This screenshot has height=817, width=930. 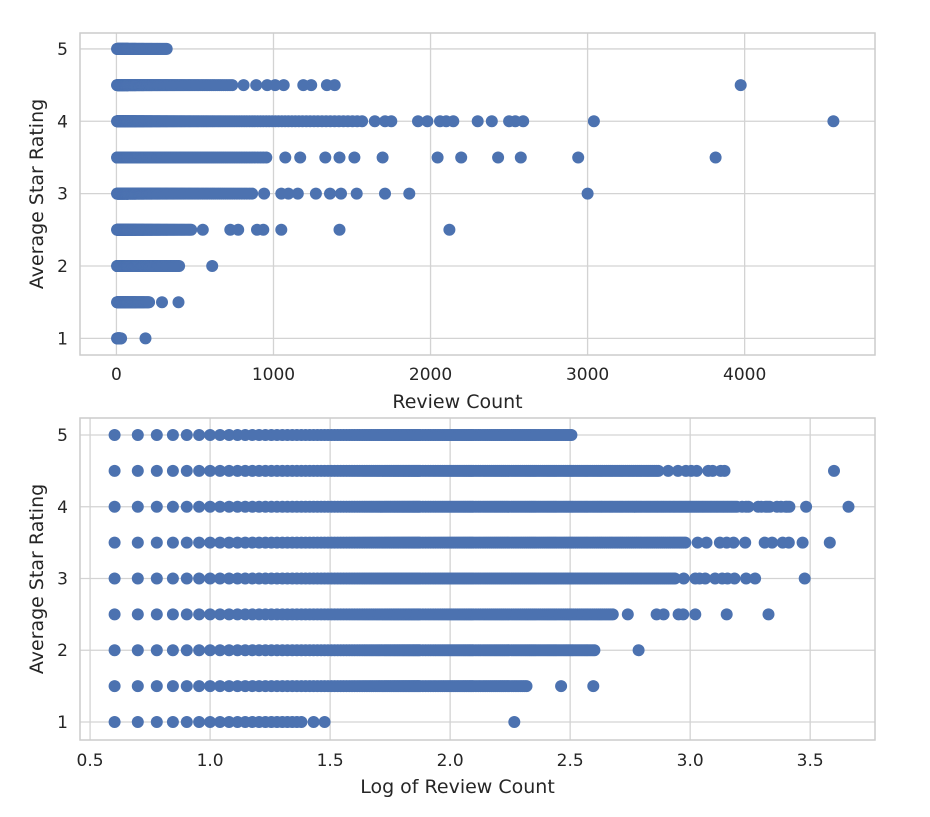 I want to click on y-tick-label: 3, so click(x=62, y=195).